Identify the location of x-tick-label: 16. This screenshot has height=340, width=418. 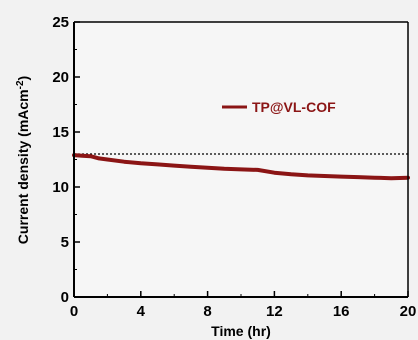
(341, 311).